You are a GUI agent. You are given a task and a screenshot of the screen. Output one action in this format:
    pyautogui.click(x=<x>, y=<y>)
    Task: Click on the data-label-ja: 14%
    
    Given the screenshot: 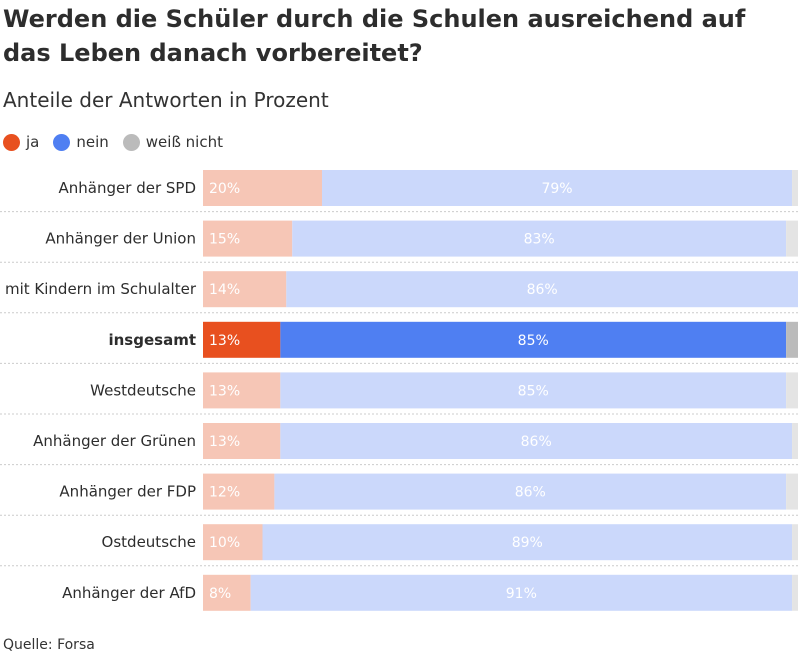 What is the action you would take?
    pyautogui.click(x=224, y=290)
    